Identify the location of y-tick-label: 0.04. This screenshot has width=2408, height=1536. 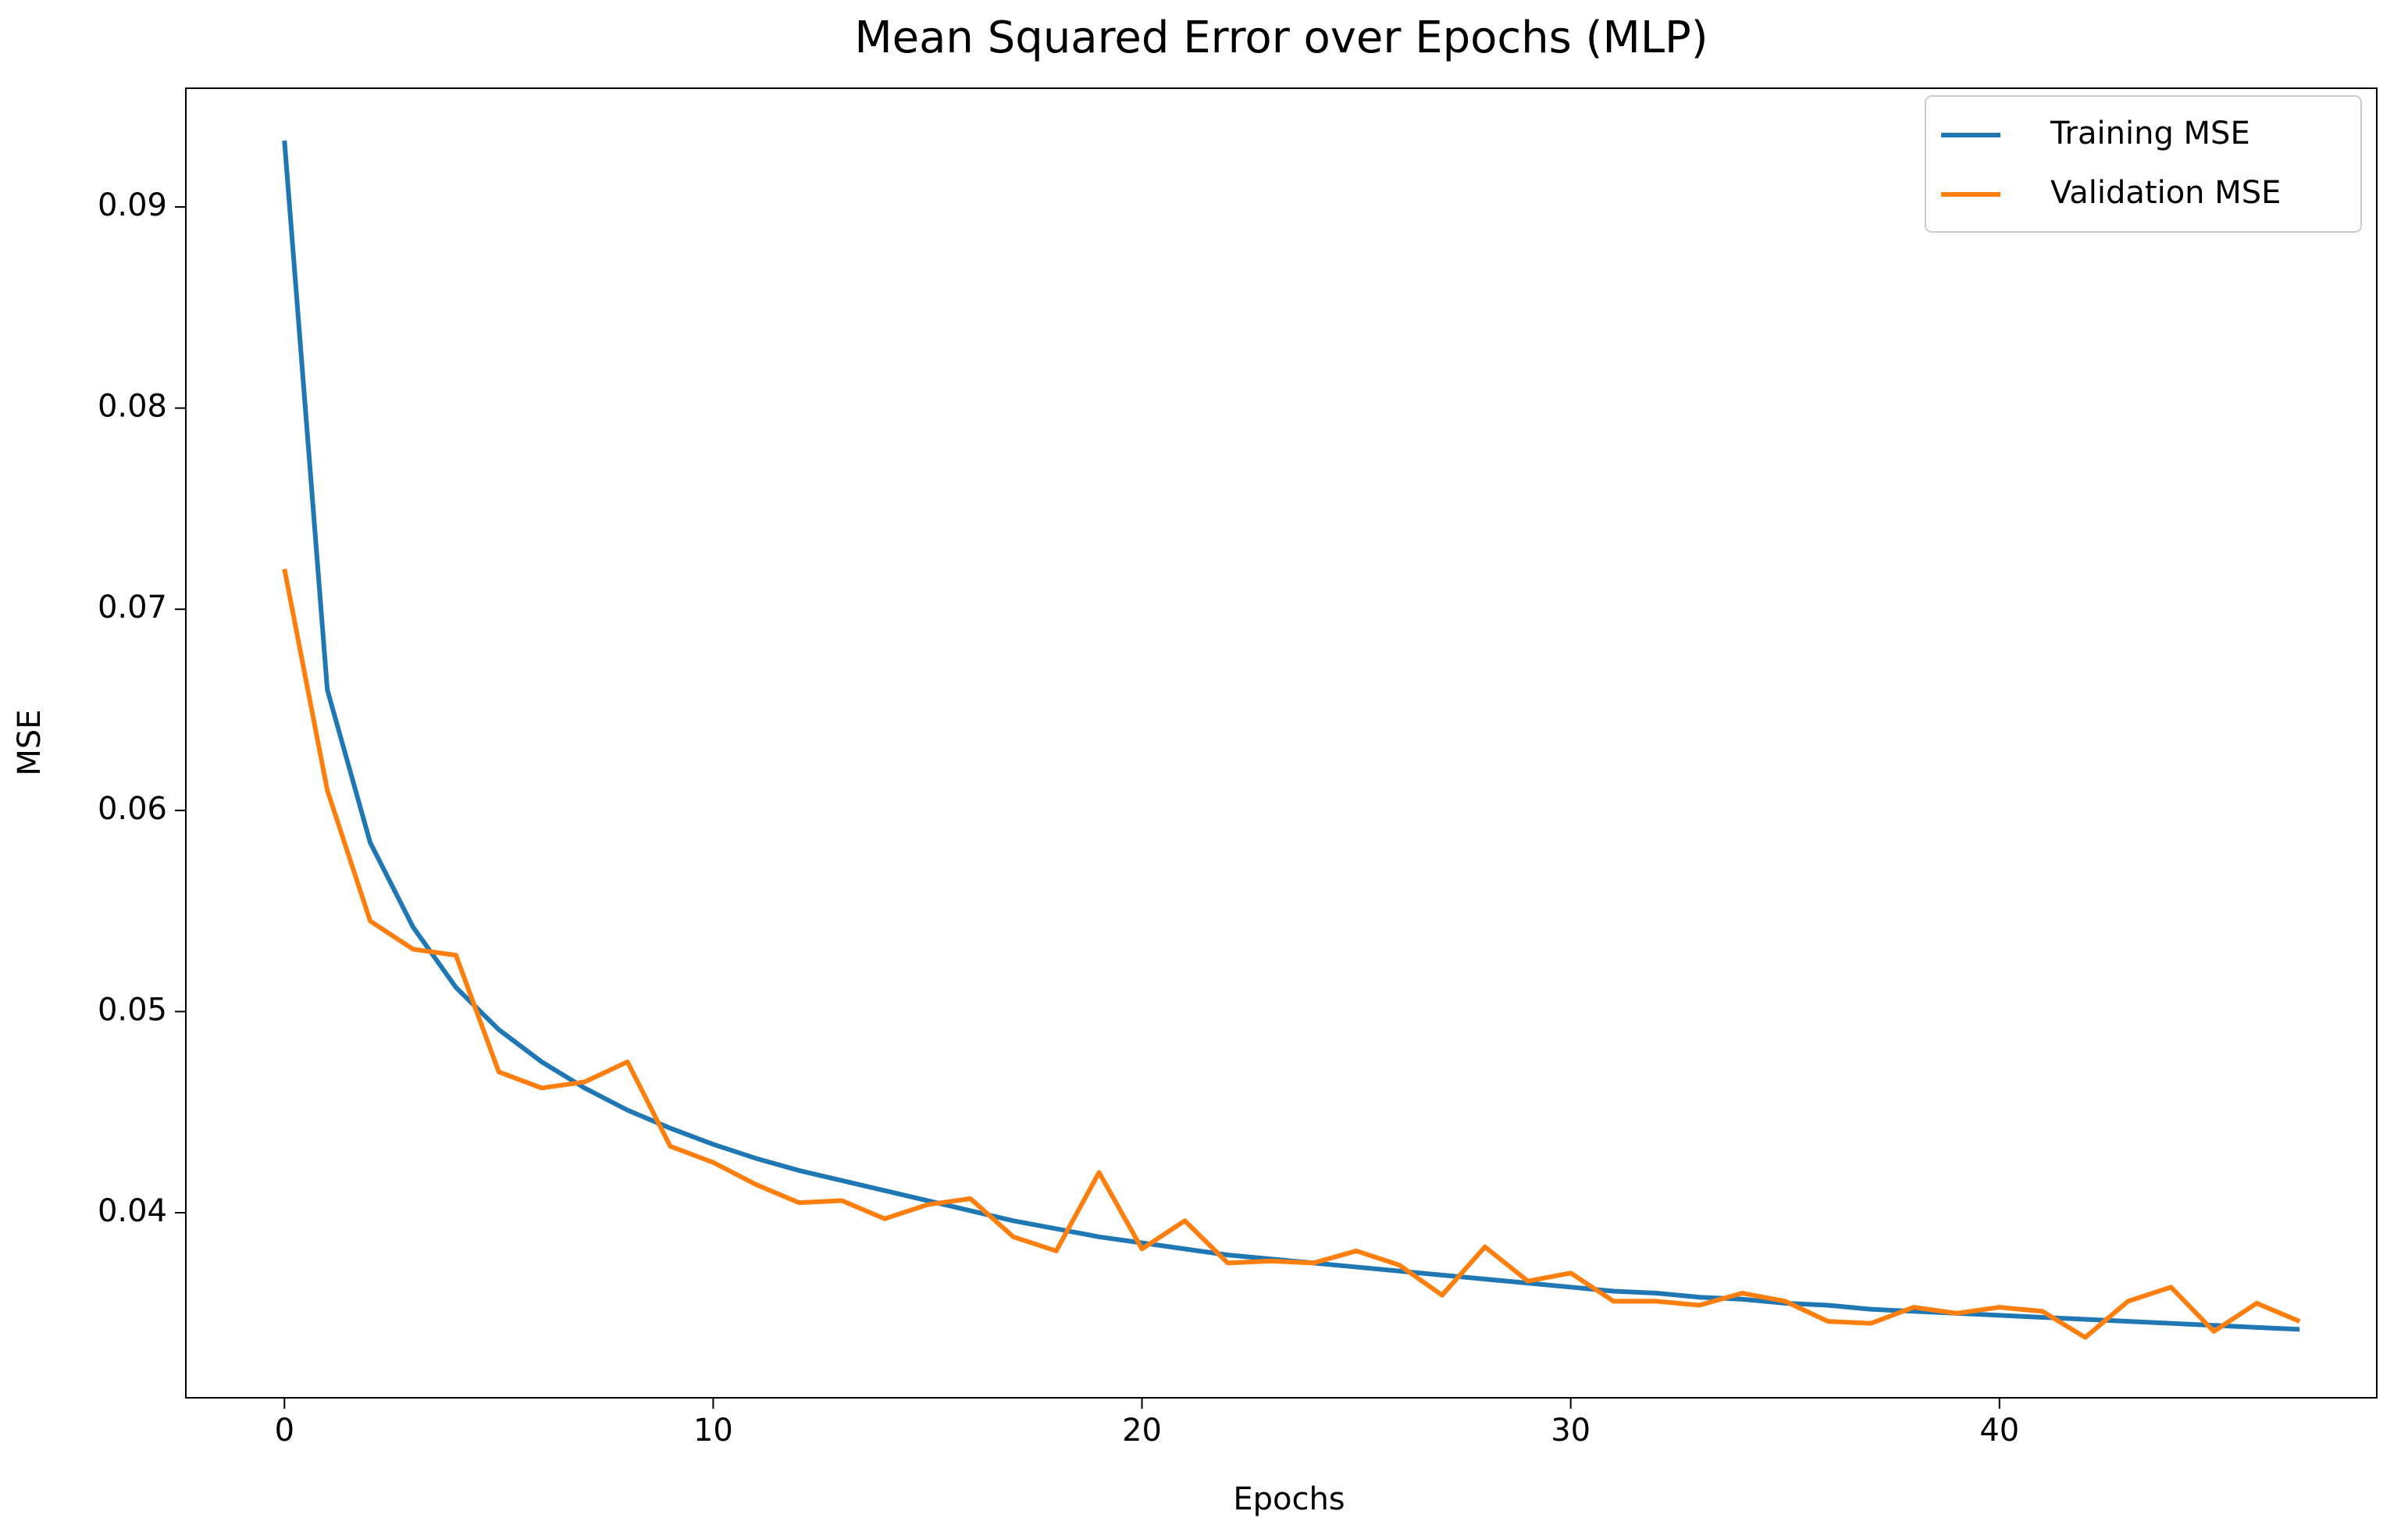
(132, 1211).